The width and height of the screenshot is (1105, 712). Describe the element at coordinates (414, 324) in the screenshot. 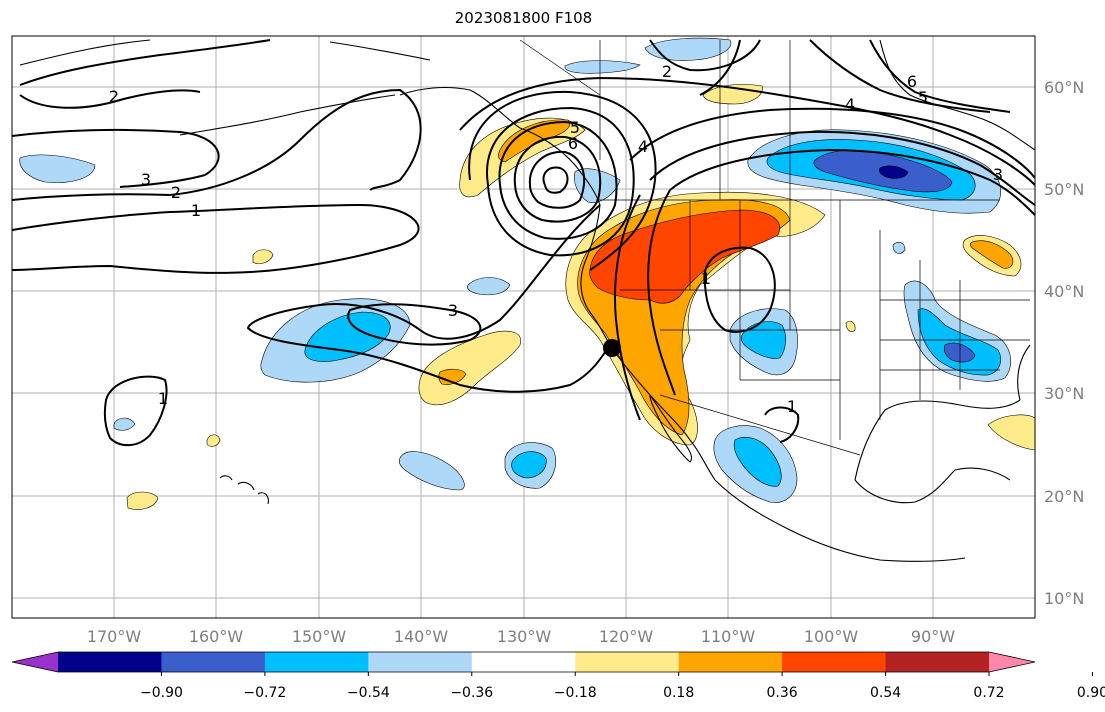

I see `contour-3-pac` at that location.